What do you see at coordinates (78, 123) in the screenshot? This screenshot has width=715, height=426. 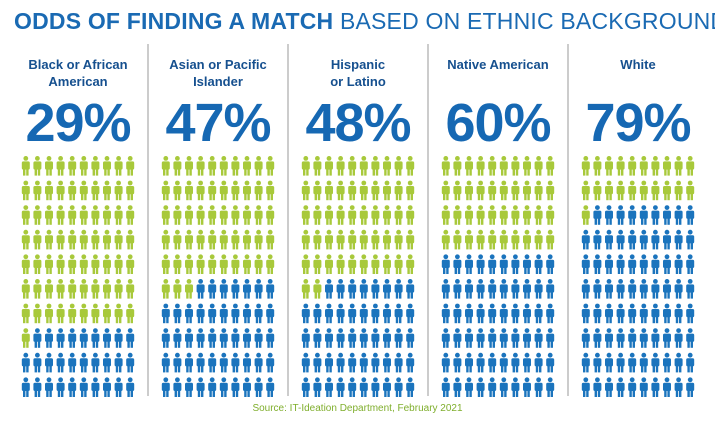 I see `value-label: 29%` at bounding box center [78, 123].